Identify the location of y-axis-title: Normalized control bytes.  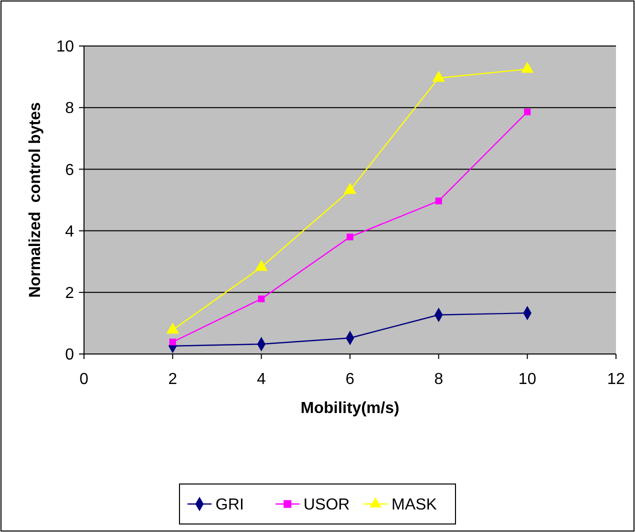
(35, 200).